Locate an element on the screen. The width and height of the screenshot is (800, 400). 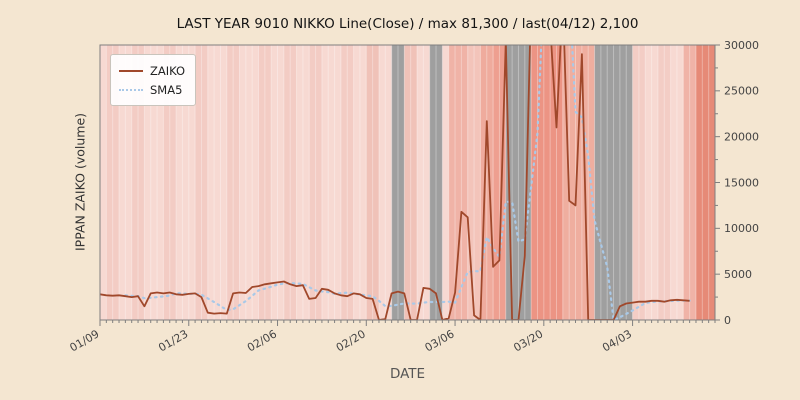
y-tick-label: 20000 is located at coordinates (741, 137).